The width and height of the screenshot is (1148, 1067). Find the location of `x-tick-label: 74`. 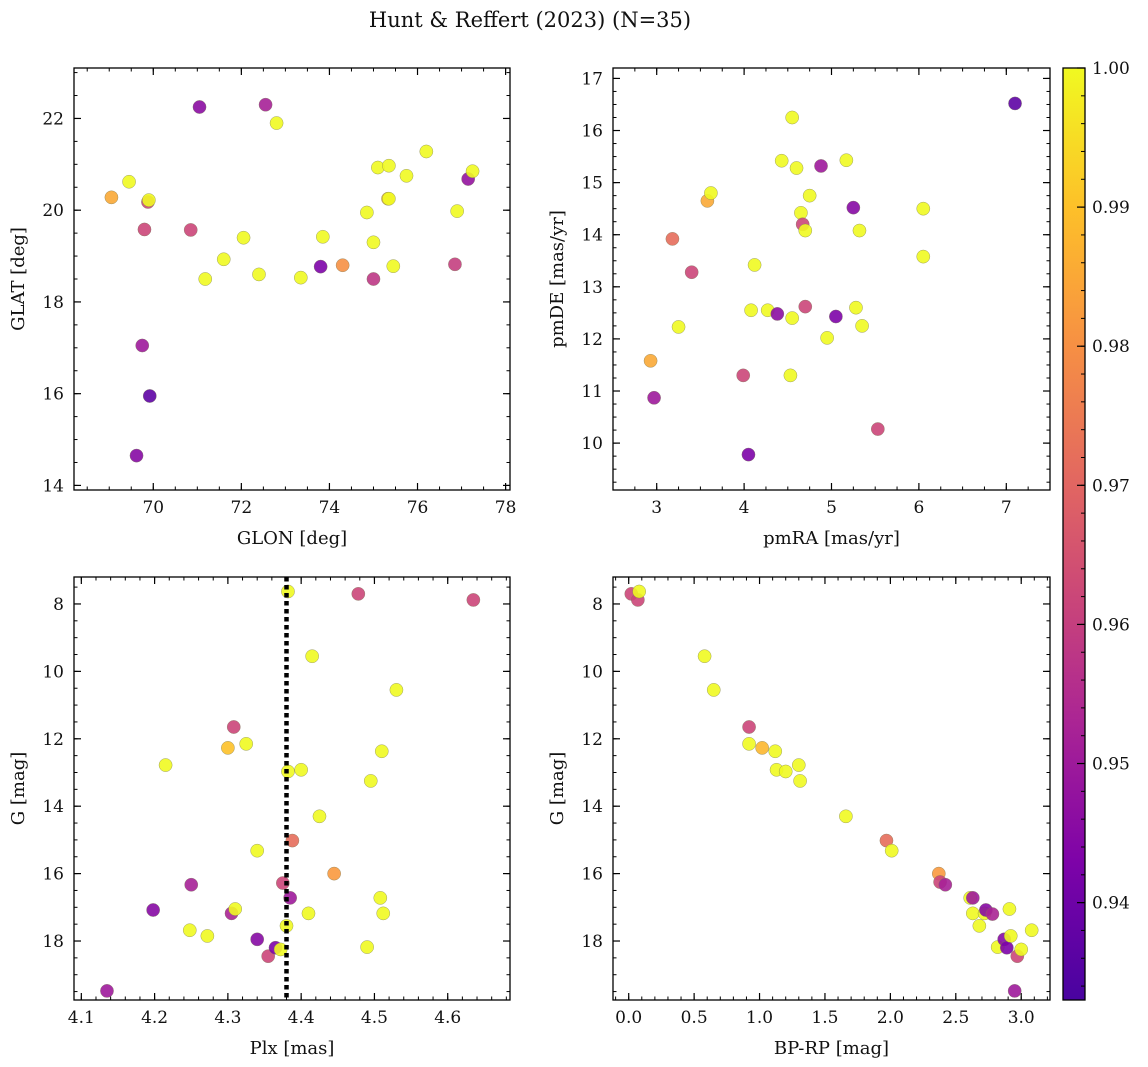

x-tick-label: 74 is located at coordinates (330, 508).